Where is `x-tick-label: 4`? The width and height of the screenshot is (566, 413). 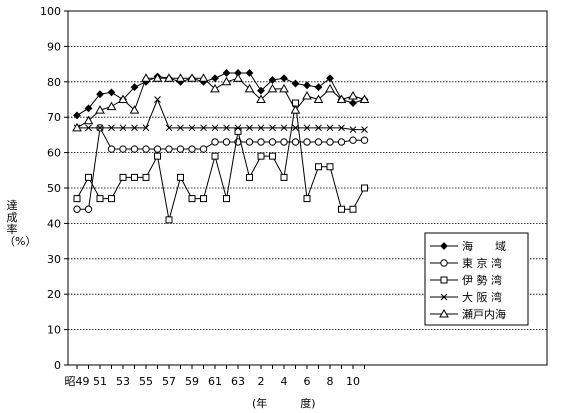
x-tick-label: 4 is located at coordinates (284, 381).